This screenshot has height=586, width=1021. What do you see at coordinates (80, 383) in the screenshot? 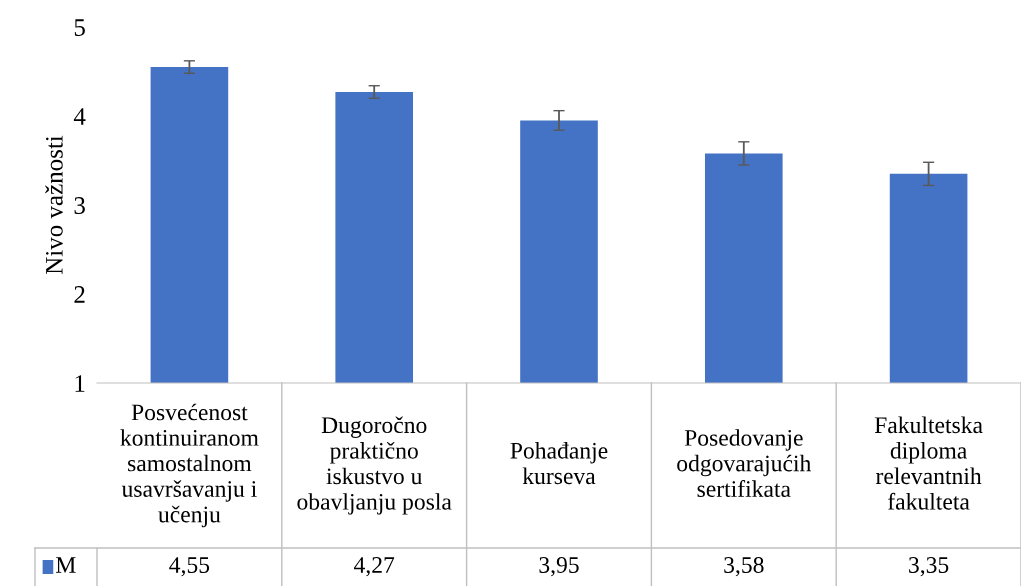
I see `y-tick-label: 1` at bounding box center [80, 383].